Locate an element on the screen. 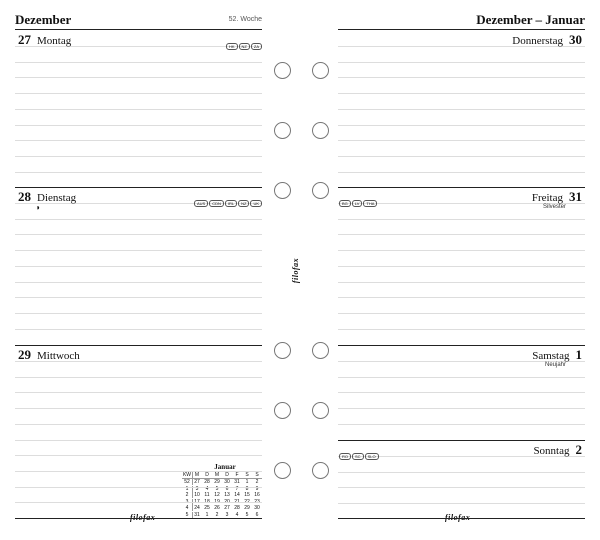 This screenshot has height=540, width=600. day-number: 2 is located at coordinates (579, 449).